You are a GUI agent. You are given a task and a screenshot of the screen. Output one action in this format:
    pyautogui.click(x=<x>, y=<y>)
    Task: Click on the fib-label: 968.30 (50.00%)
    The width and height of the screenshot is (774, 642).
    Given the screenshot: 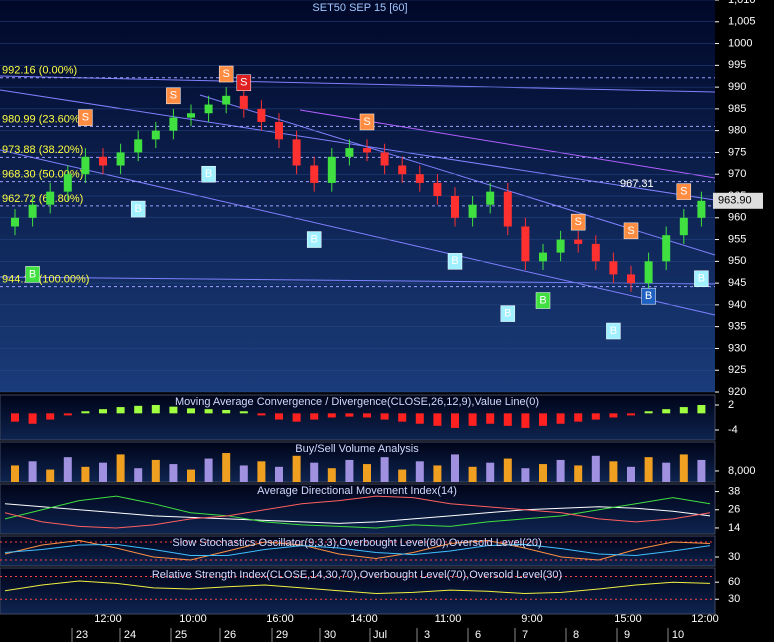 What is the action you would take?
    pyautogui.click(x=42, y=175)
    